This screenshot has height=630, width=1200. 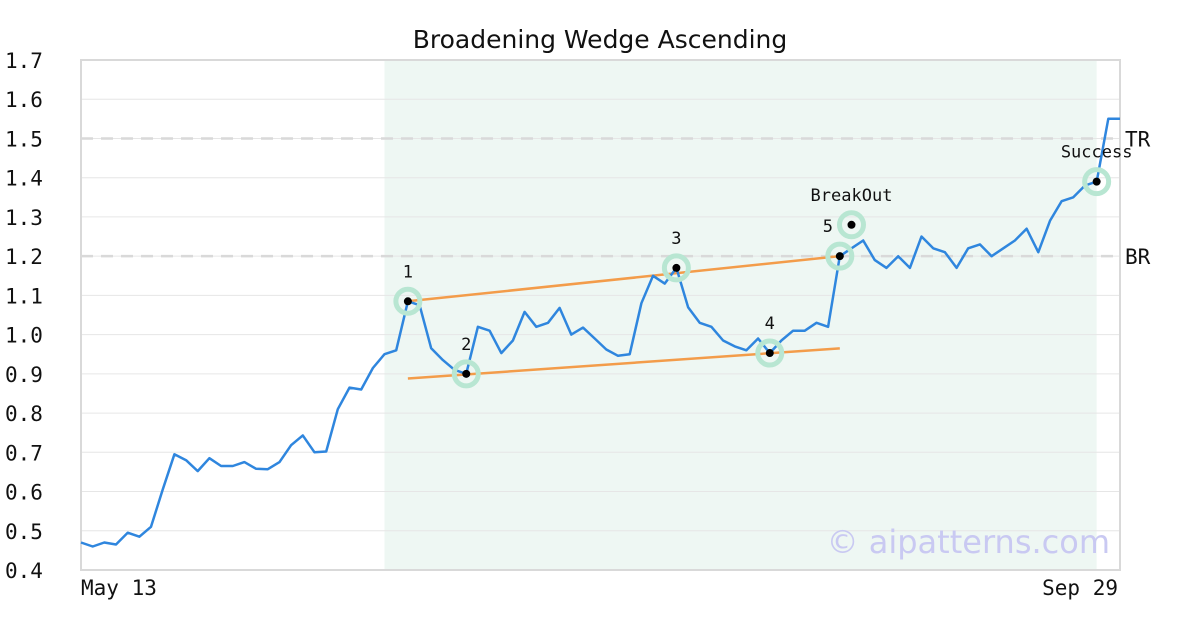 What do you see at coordinates (770, 324) in the screenshot?
I see `pivot-label: 4` at bounding box center [770, 324].